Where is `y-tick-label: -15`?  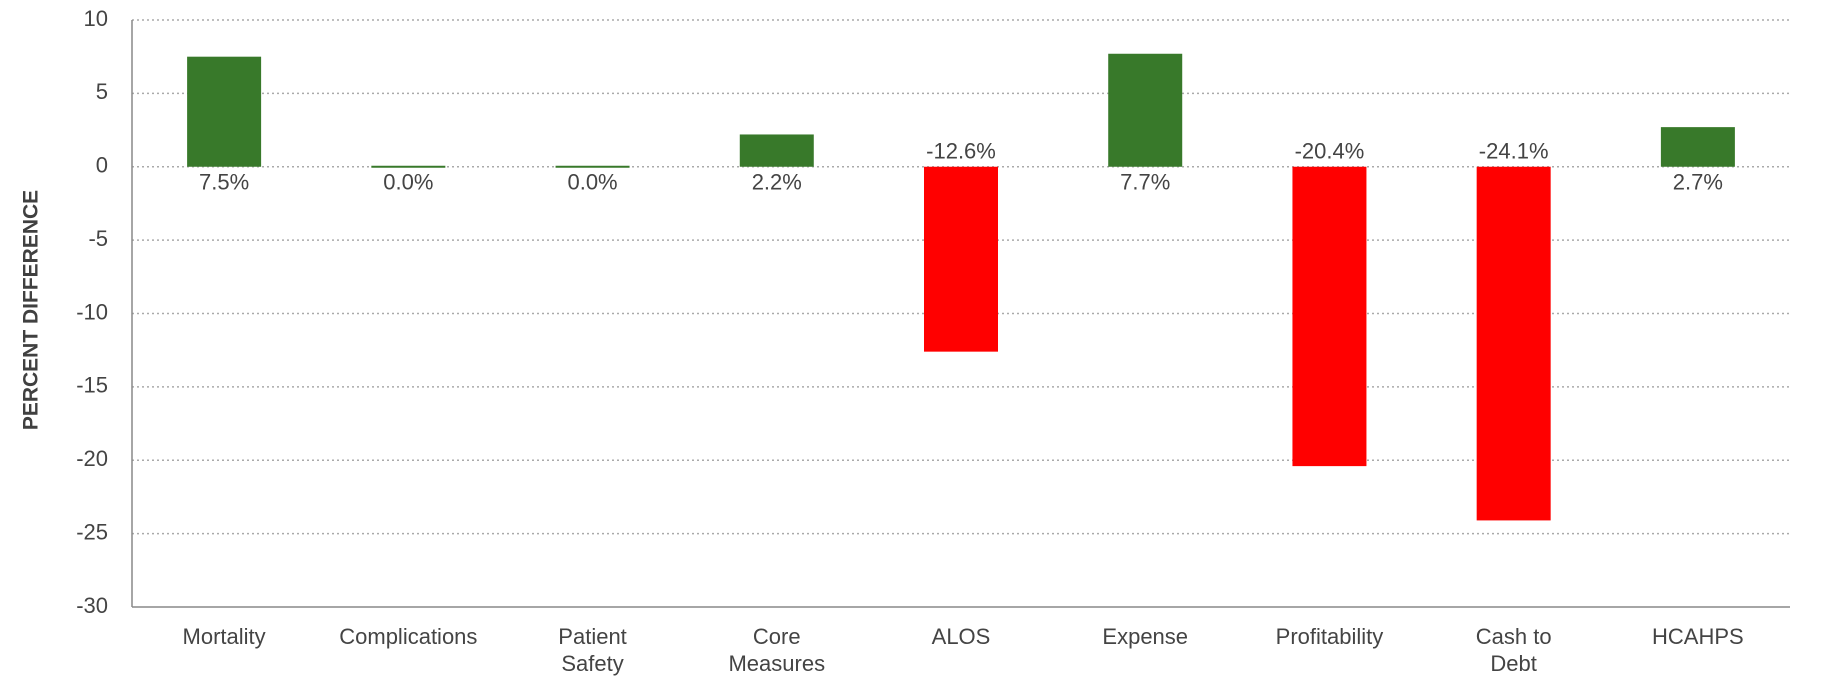 y-tick-label: -15 is located at coordinates (92, 385).